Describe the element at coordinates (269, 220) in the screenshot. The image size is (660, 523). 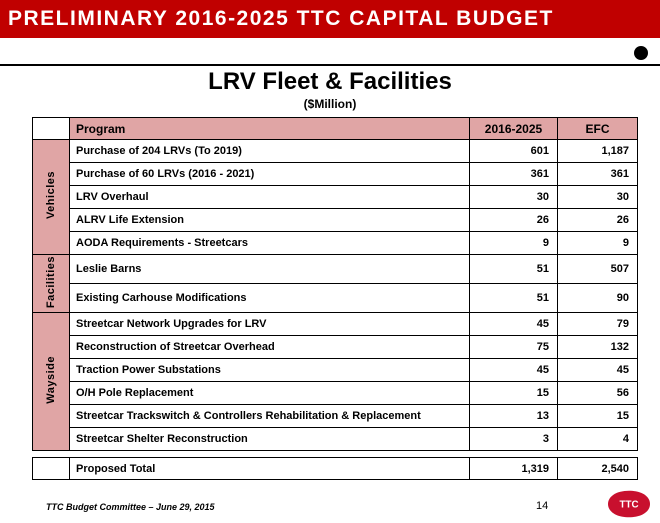
I see `program-cell: ALRV Life Extension` at that location.